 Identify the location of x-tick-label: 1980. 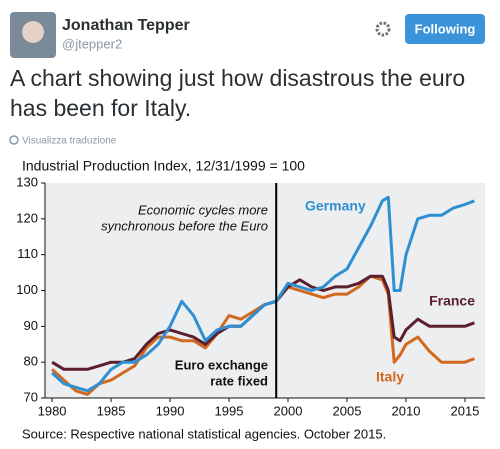
(52, 410).